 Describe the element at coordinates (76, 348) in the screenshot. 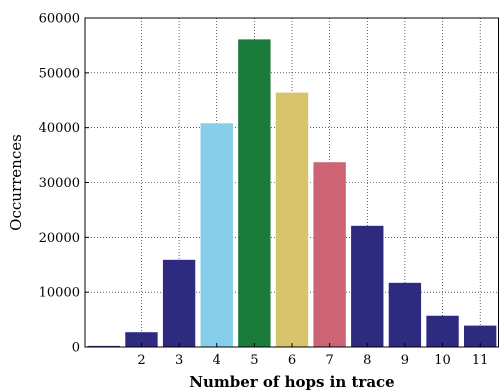

I see `y-tick-label: 0` at that location.